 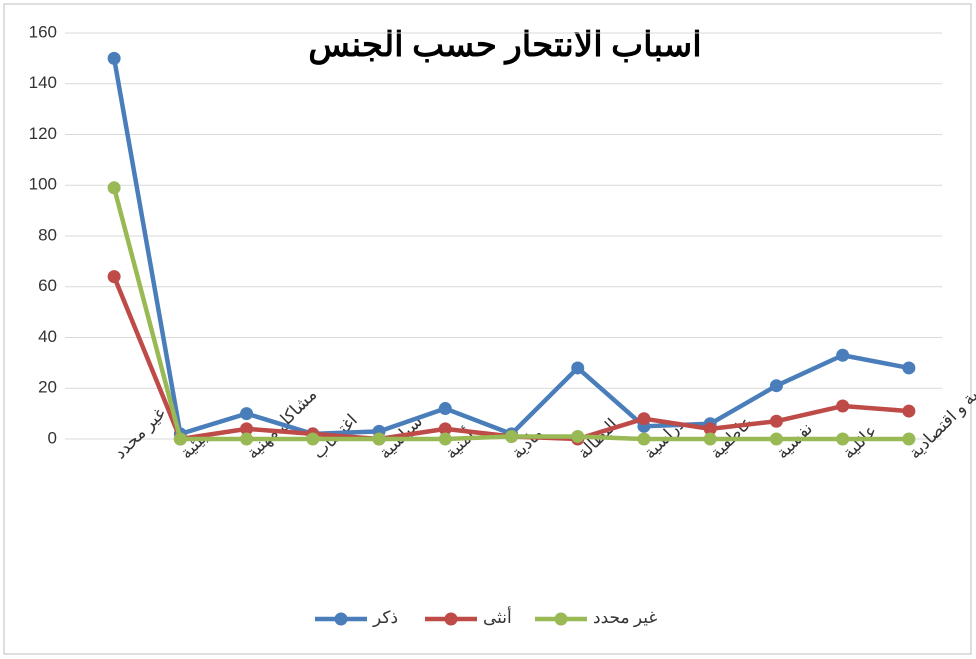 What do you see at coordinates (47, 234) in the screenshot?
I see `y-tick-label: 80` at bounding box center [47, 234].